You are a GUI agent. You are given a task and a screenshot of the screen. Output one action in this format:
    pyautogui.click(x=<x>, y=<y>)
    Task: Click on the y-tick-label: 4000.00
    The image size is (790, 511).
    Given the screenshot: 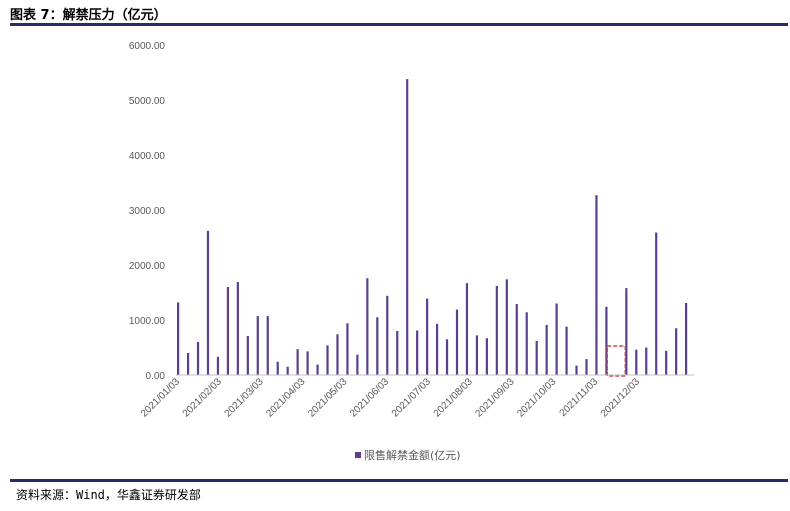 What is the action you would take?
    pyautogui.click(x=147, y=156)
    